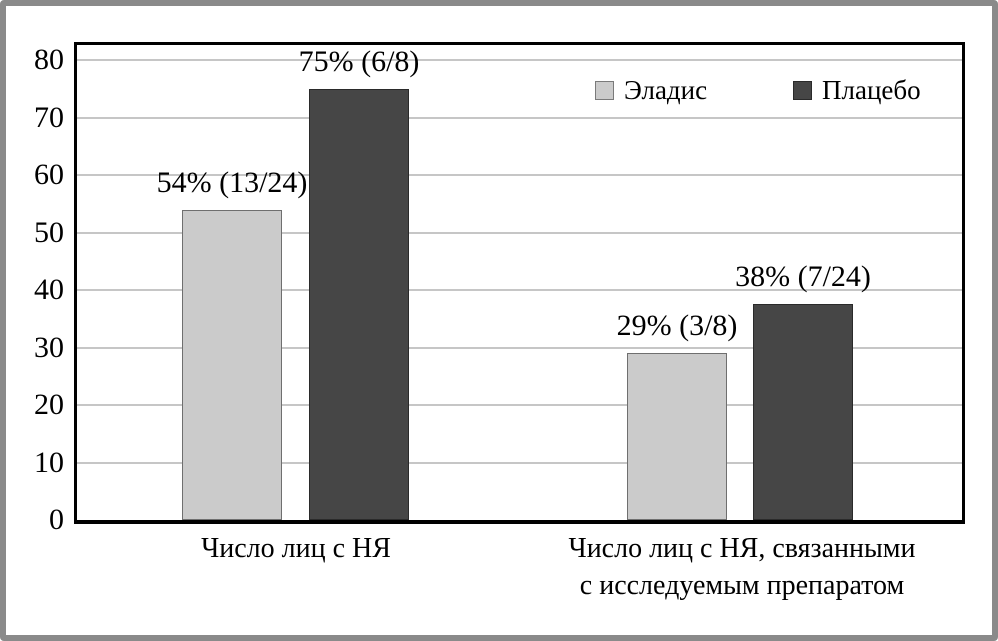 The width and height of the screenshot is (998, 641). Describe the element at coordinates (871, 90) in the screenshot. I see `legend-label-placebo: Плацебо` at that location.